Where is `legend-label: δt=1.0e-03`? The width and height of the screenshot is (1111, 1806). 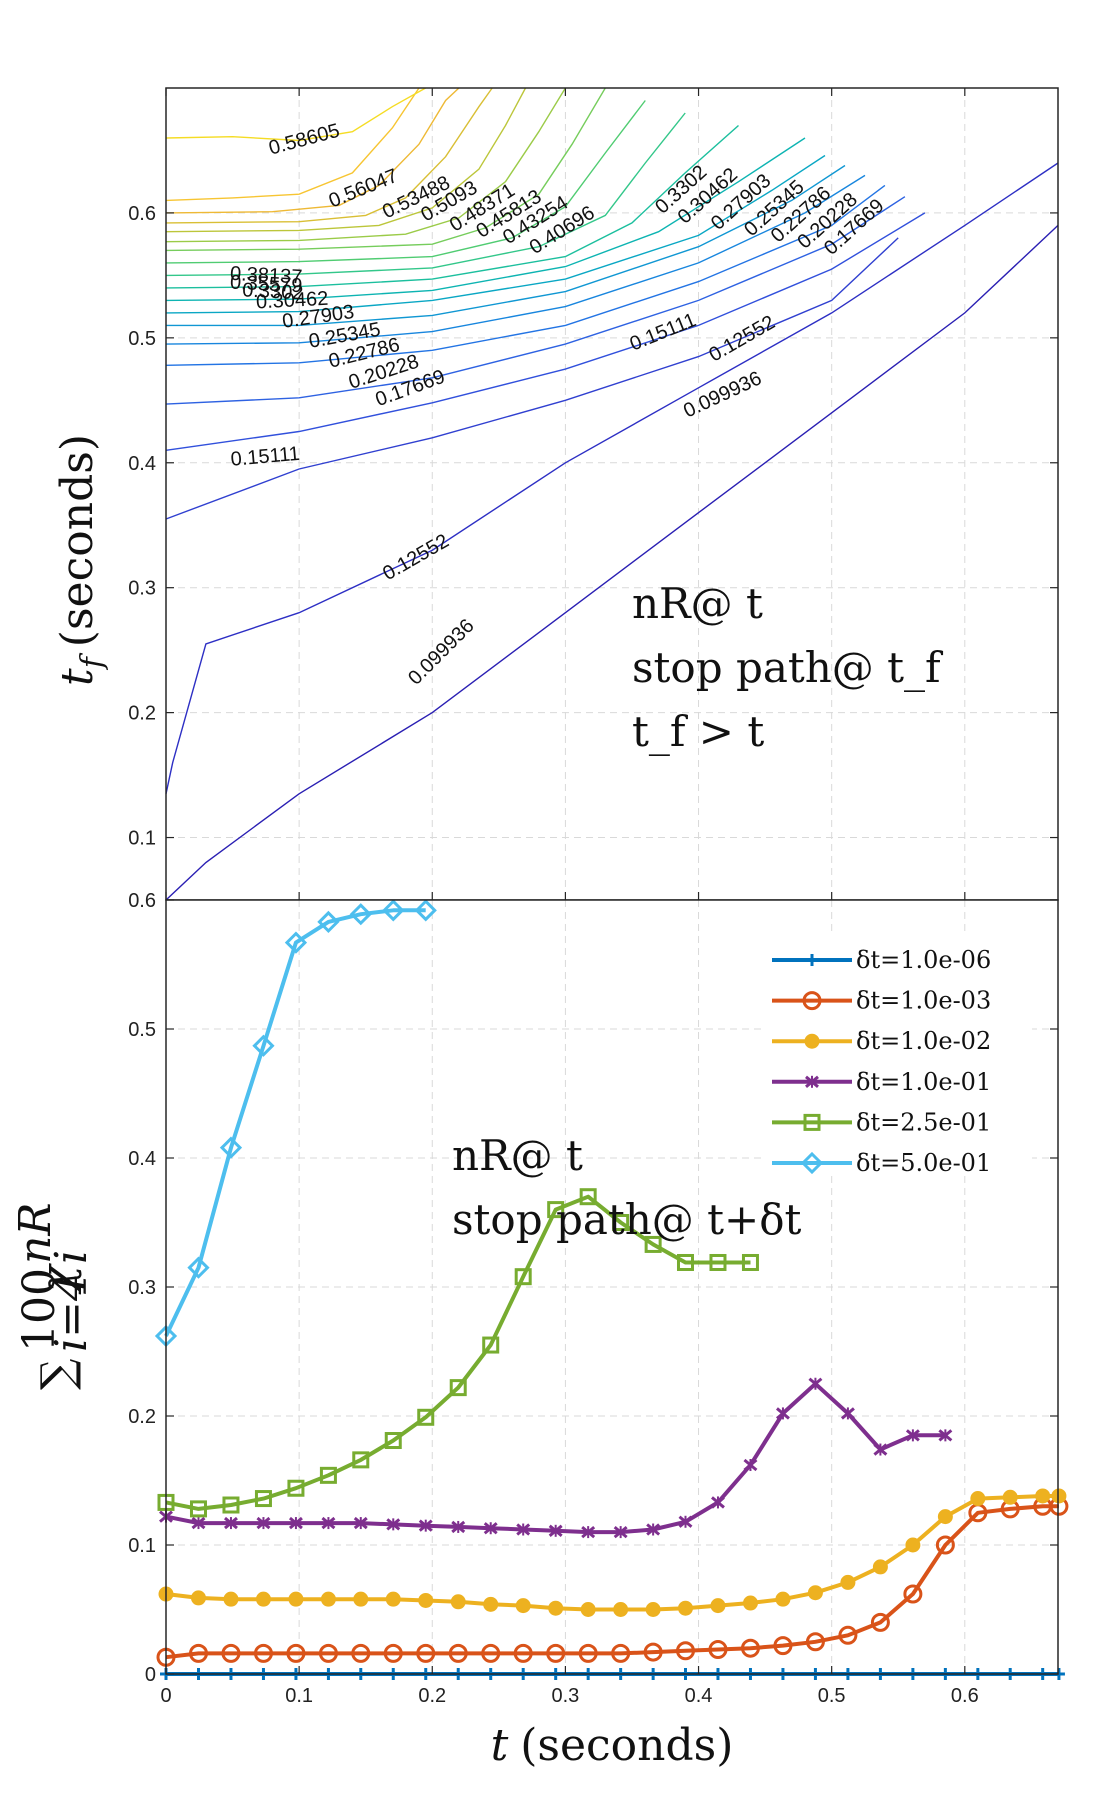
legend-label: δt=1.0e-03 is located at coordinates (923, 1001).